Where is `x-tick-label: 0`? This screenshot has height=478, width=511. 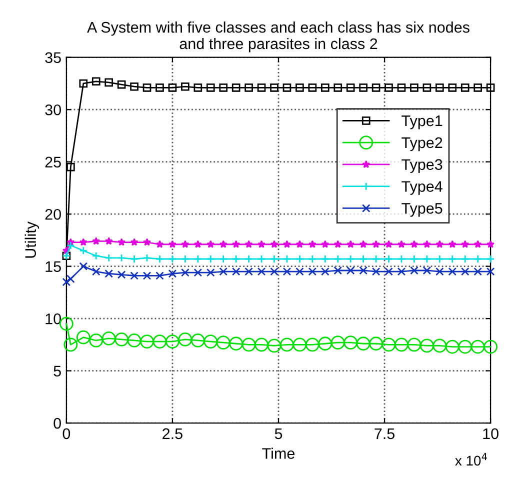 x-tick-label: 0 is located at coordinates (66, 434).